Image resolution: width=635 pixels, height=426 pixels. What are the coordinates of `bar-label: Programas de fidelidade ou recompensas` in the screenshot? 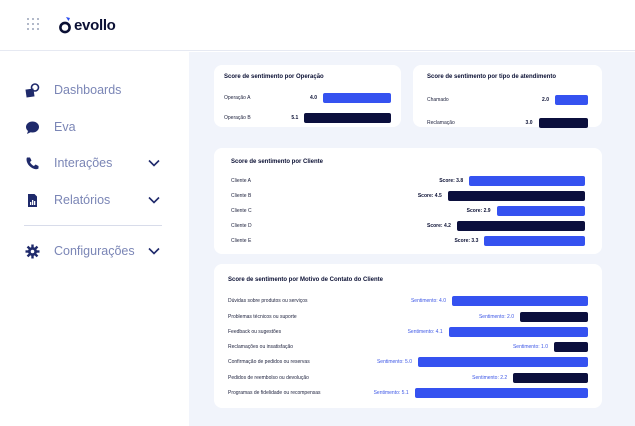 It's located at (274, 393).